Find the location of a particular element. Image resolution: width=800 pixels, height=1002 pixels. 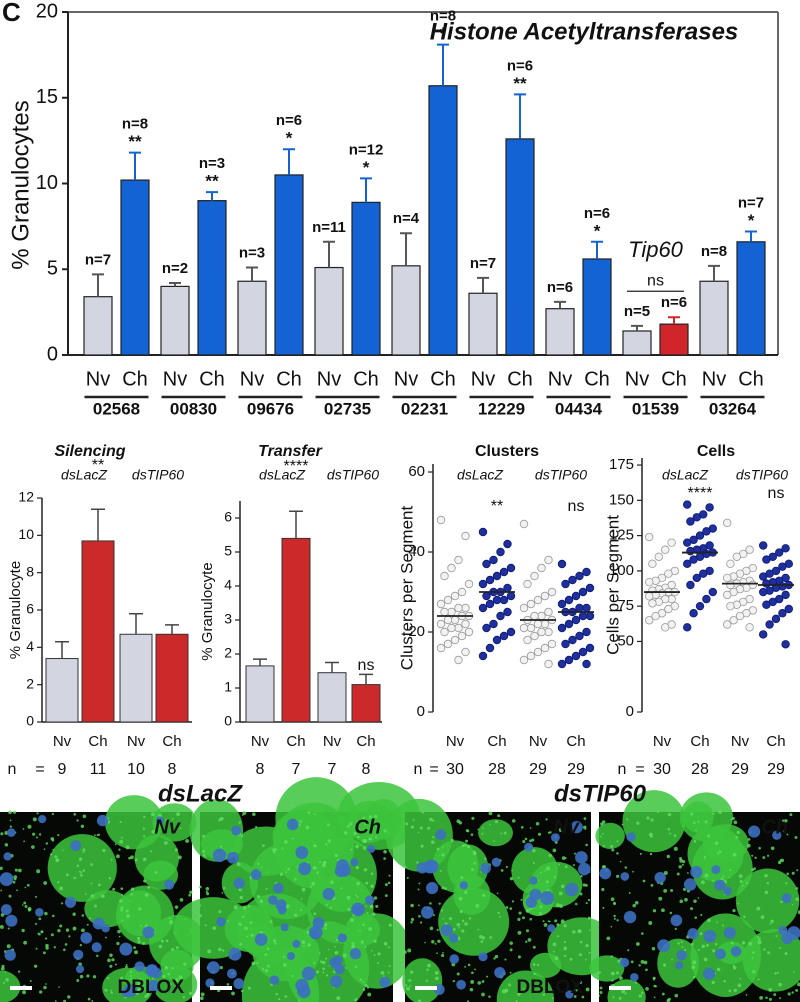

panel-tag: Nv is located at coordinates (167, 827).